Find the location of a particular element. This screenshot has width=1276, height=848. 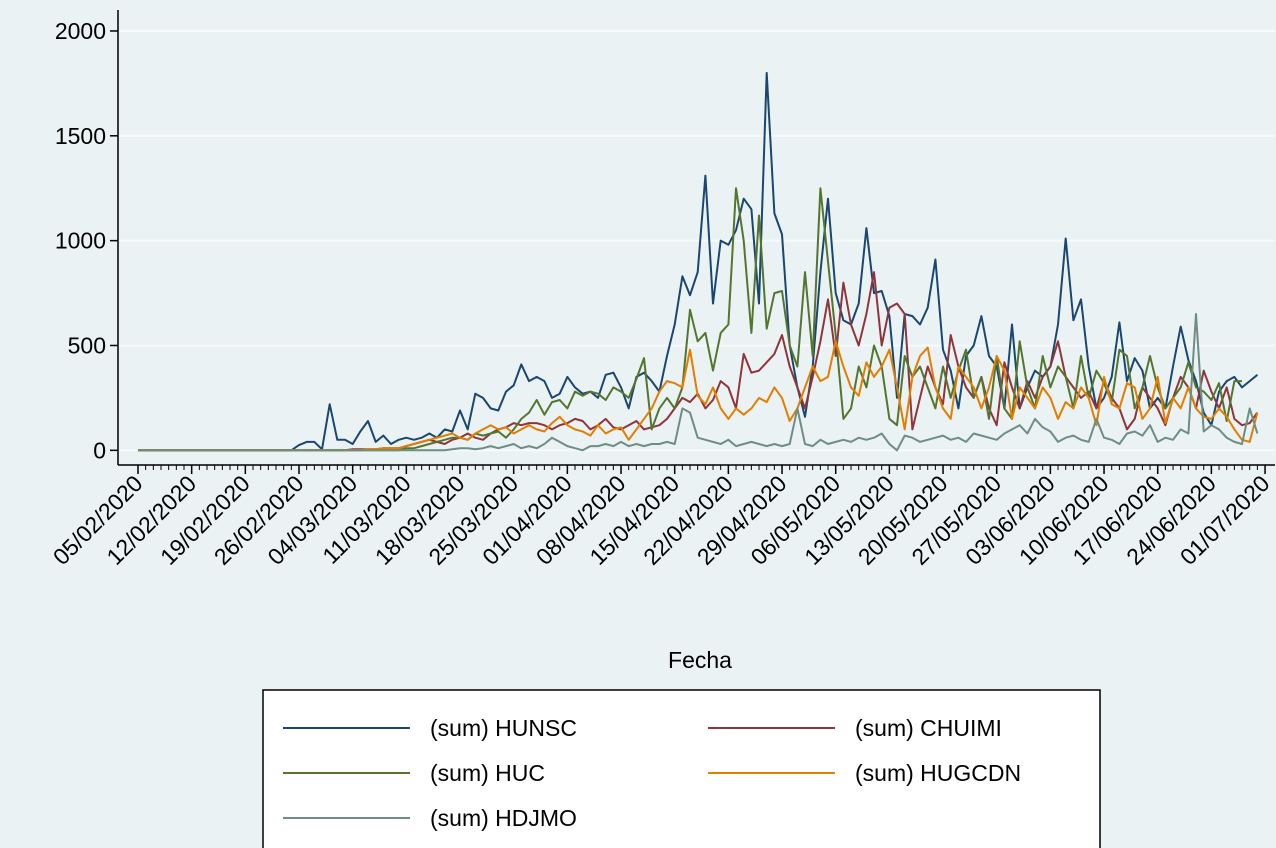

legend-label: (sum) HUGCDN is located at coordinates (938, 773).